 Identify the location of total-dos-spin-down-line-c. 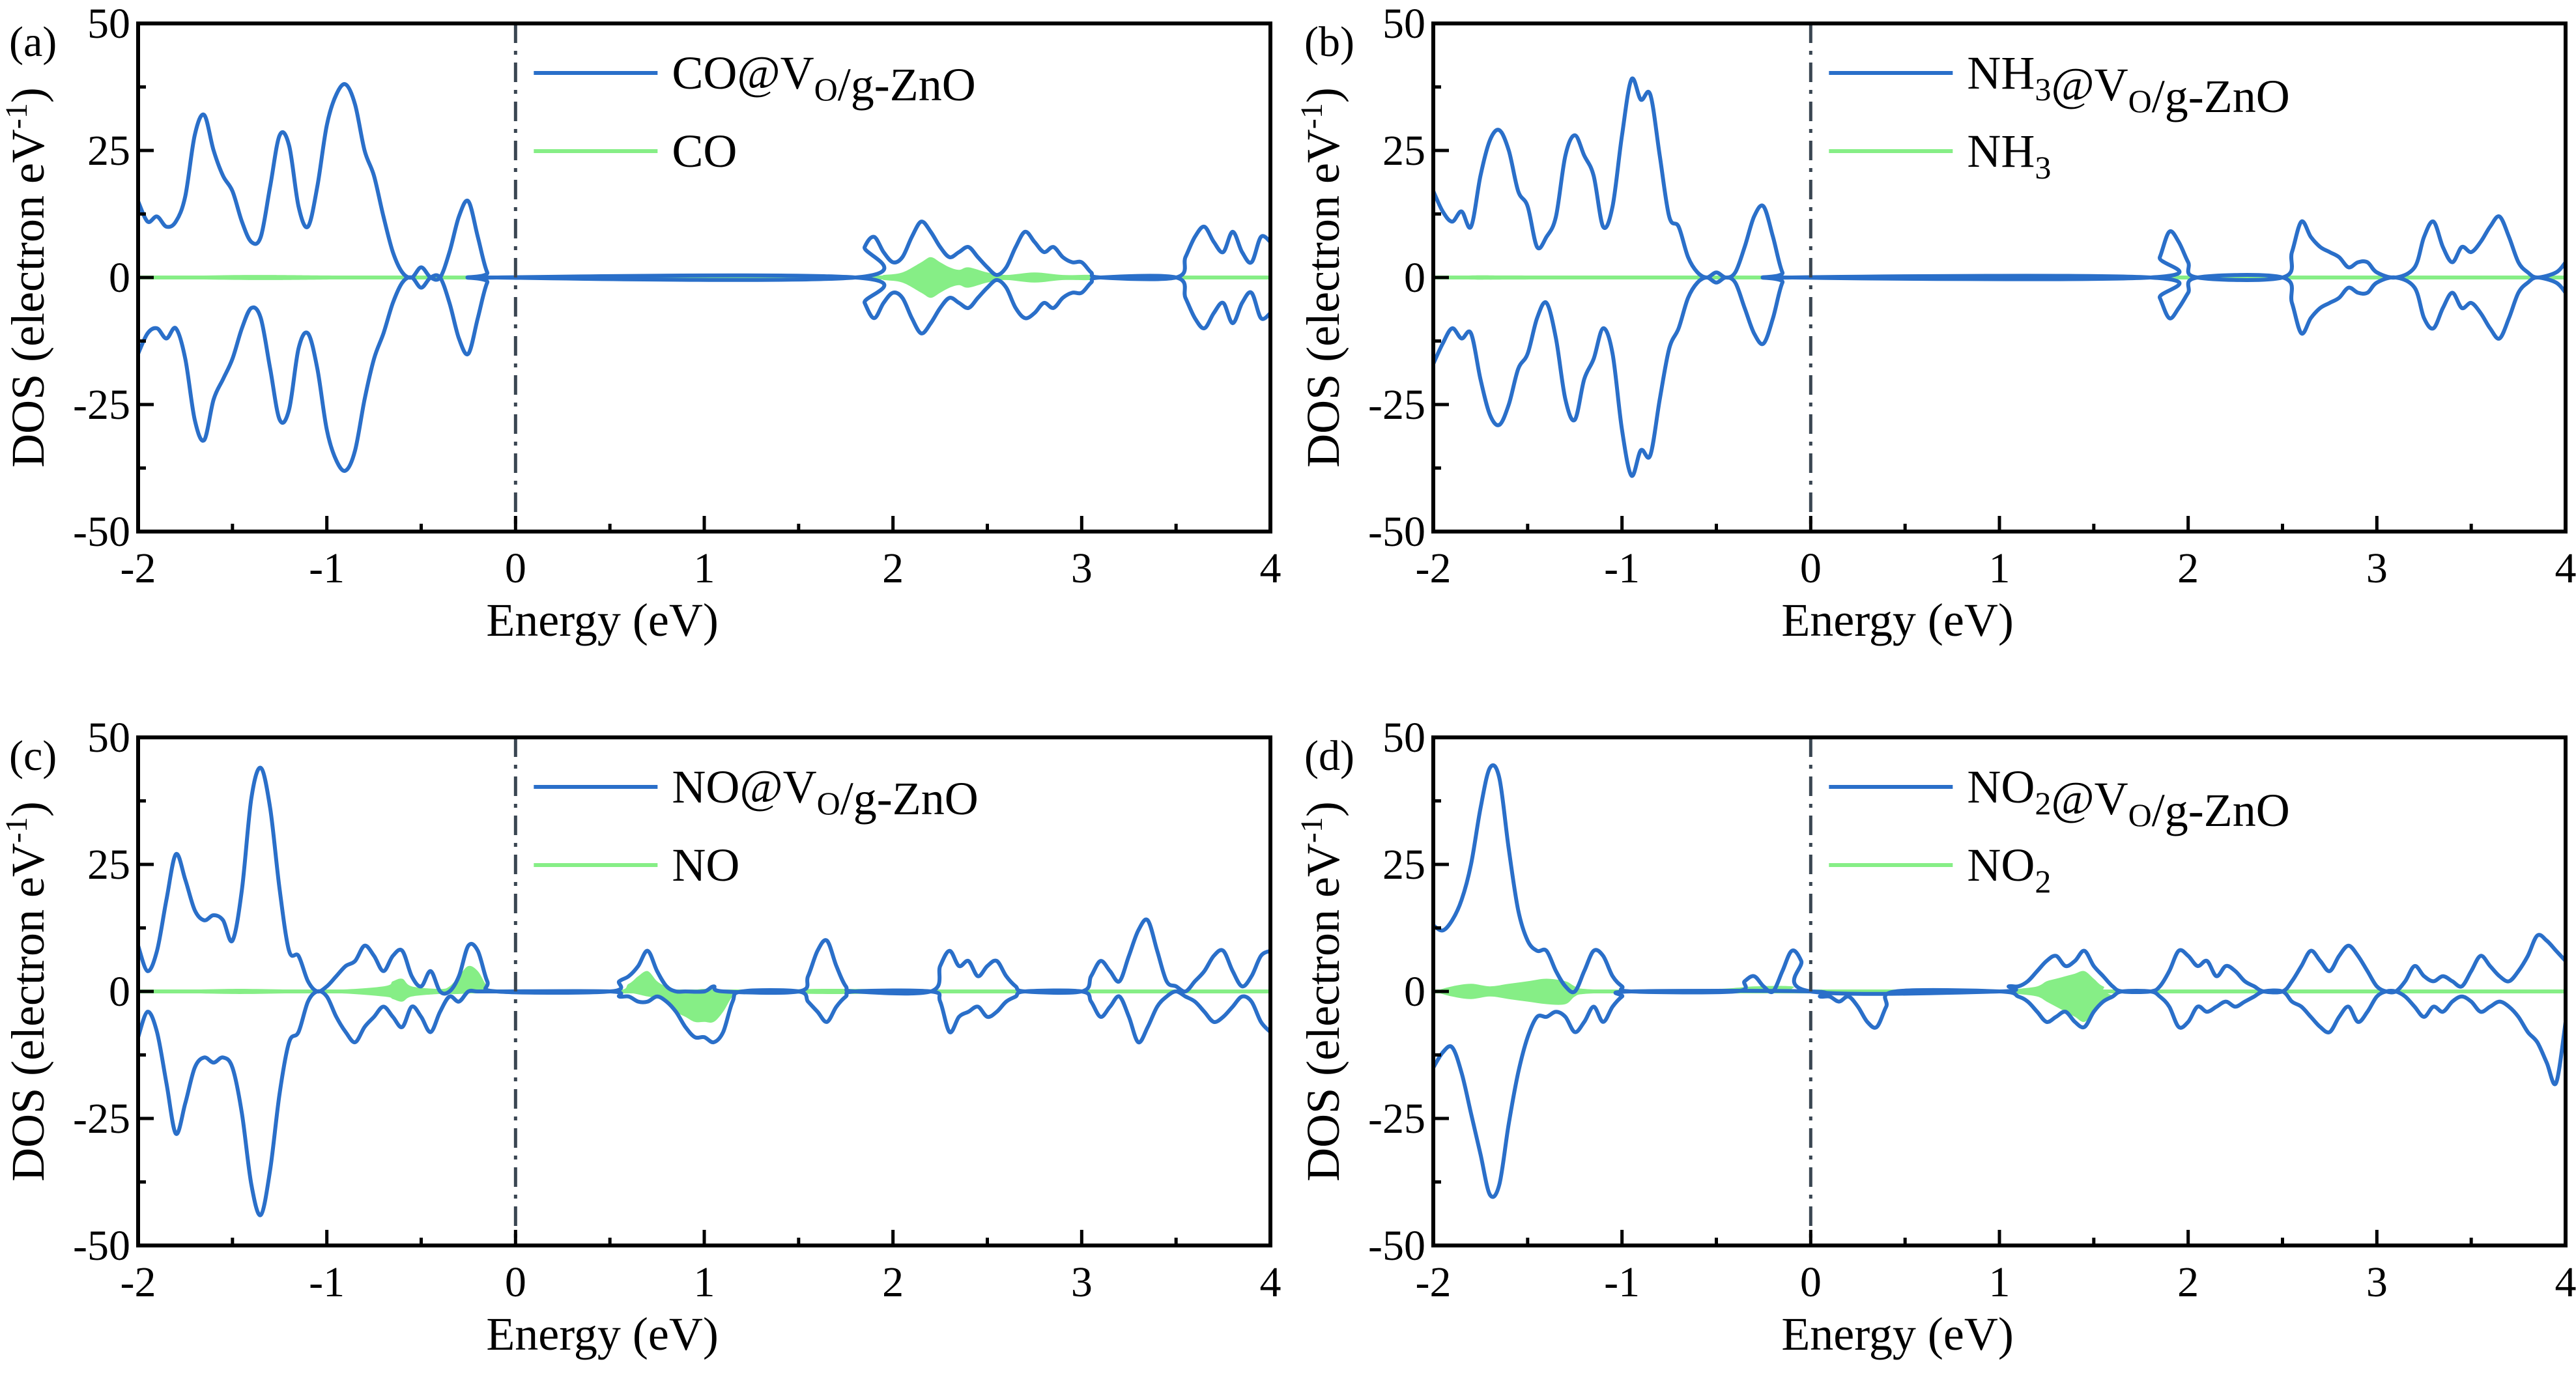
(704, 1102).